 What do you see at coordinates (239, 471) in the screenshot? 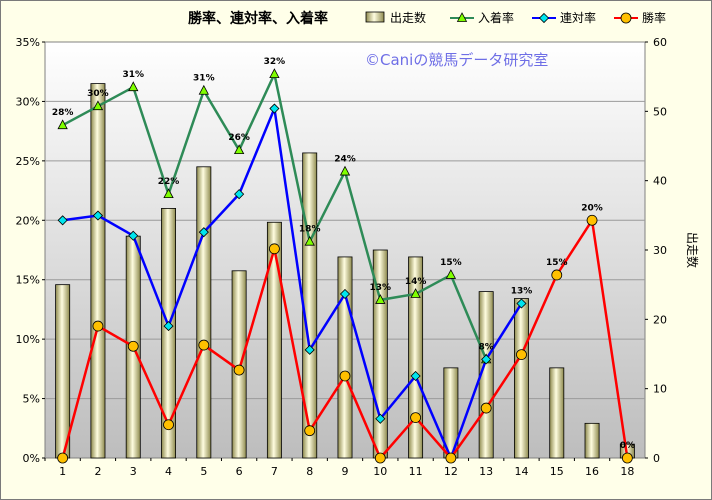
I see `x-axis-tick-label: 6` at bounding box center [239, 471].